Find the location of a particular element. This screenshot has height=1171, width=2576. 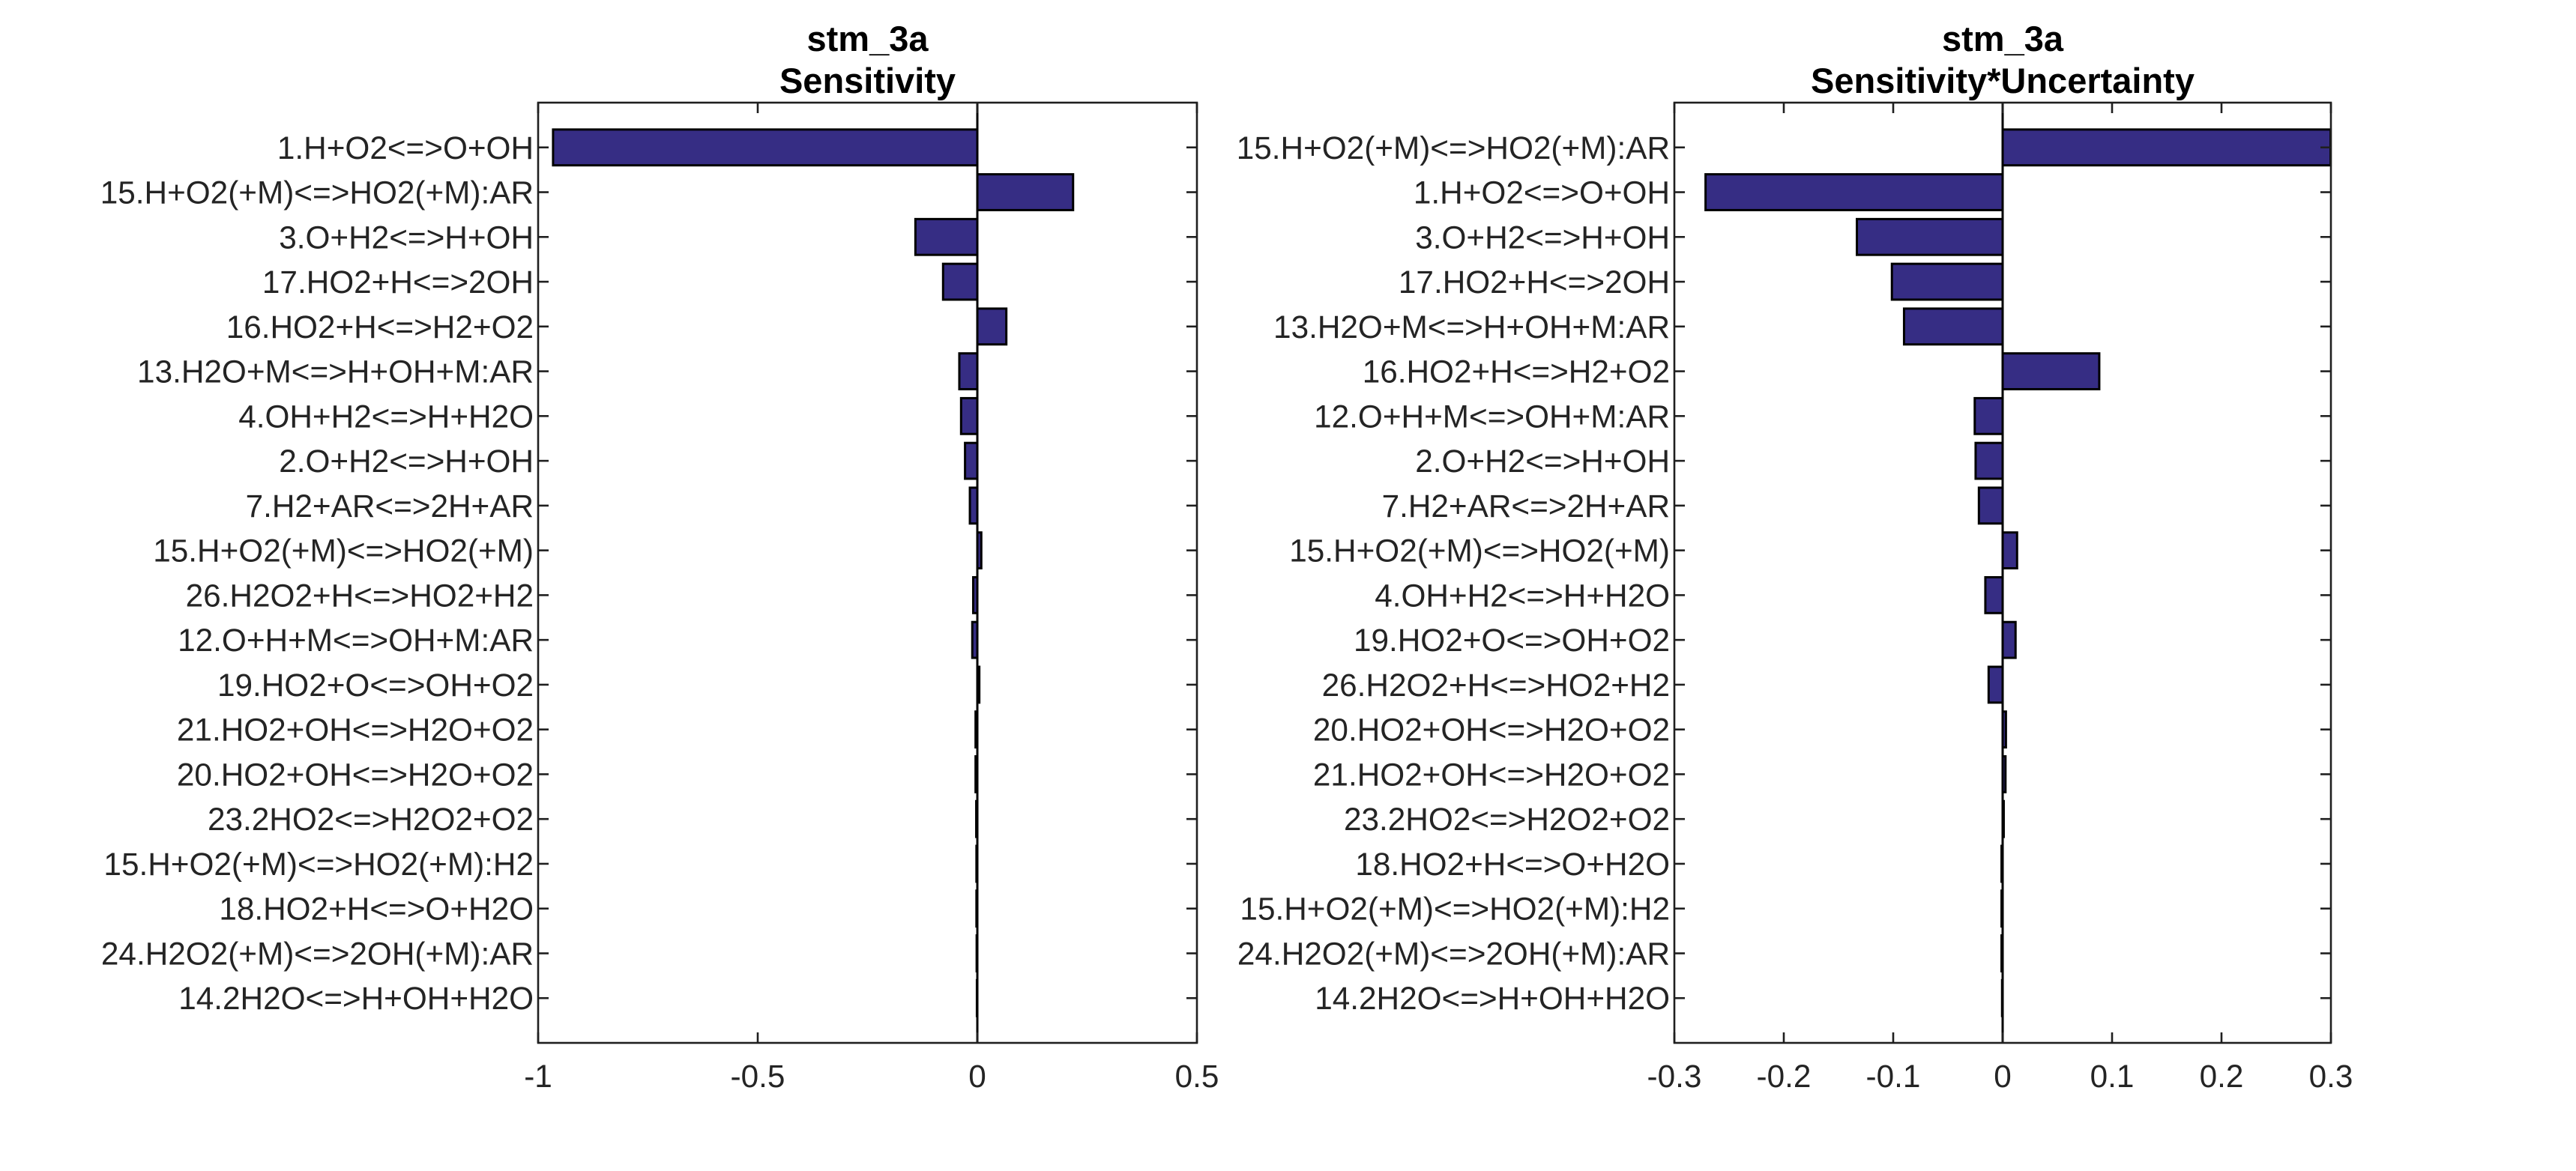

svg-text: 0.2 is located at coordinates (2222, 1076).